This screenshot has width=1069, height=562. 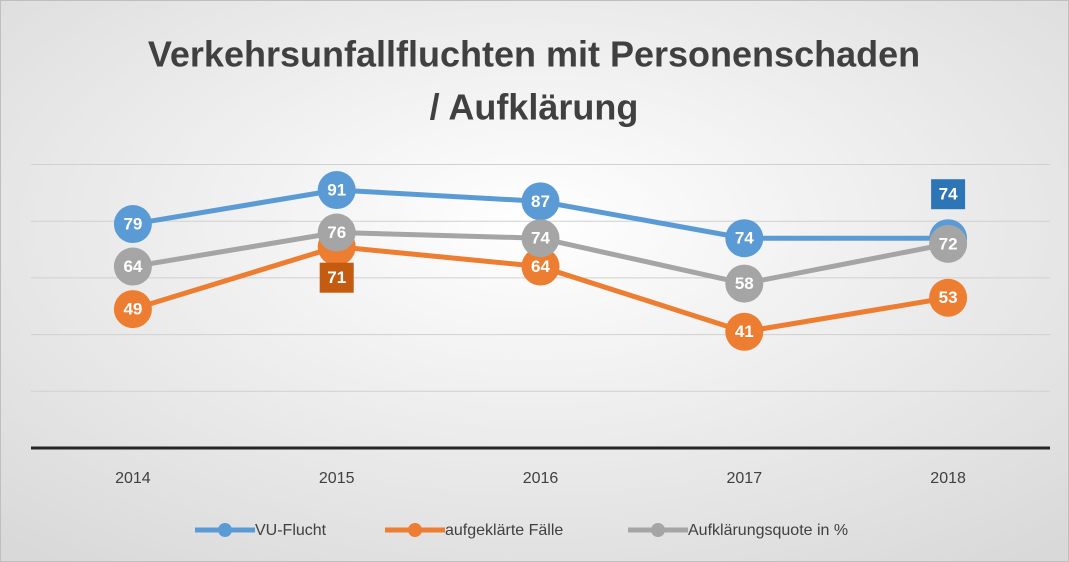 I want to click on data-label: 91, so click(x=336, y=189).